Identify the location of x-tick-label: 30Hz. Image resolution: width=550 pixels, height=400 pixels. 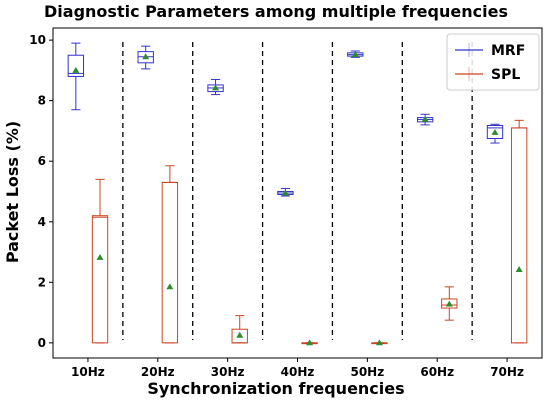
(228, 372).